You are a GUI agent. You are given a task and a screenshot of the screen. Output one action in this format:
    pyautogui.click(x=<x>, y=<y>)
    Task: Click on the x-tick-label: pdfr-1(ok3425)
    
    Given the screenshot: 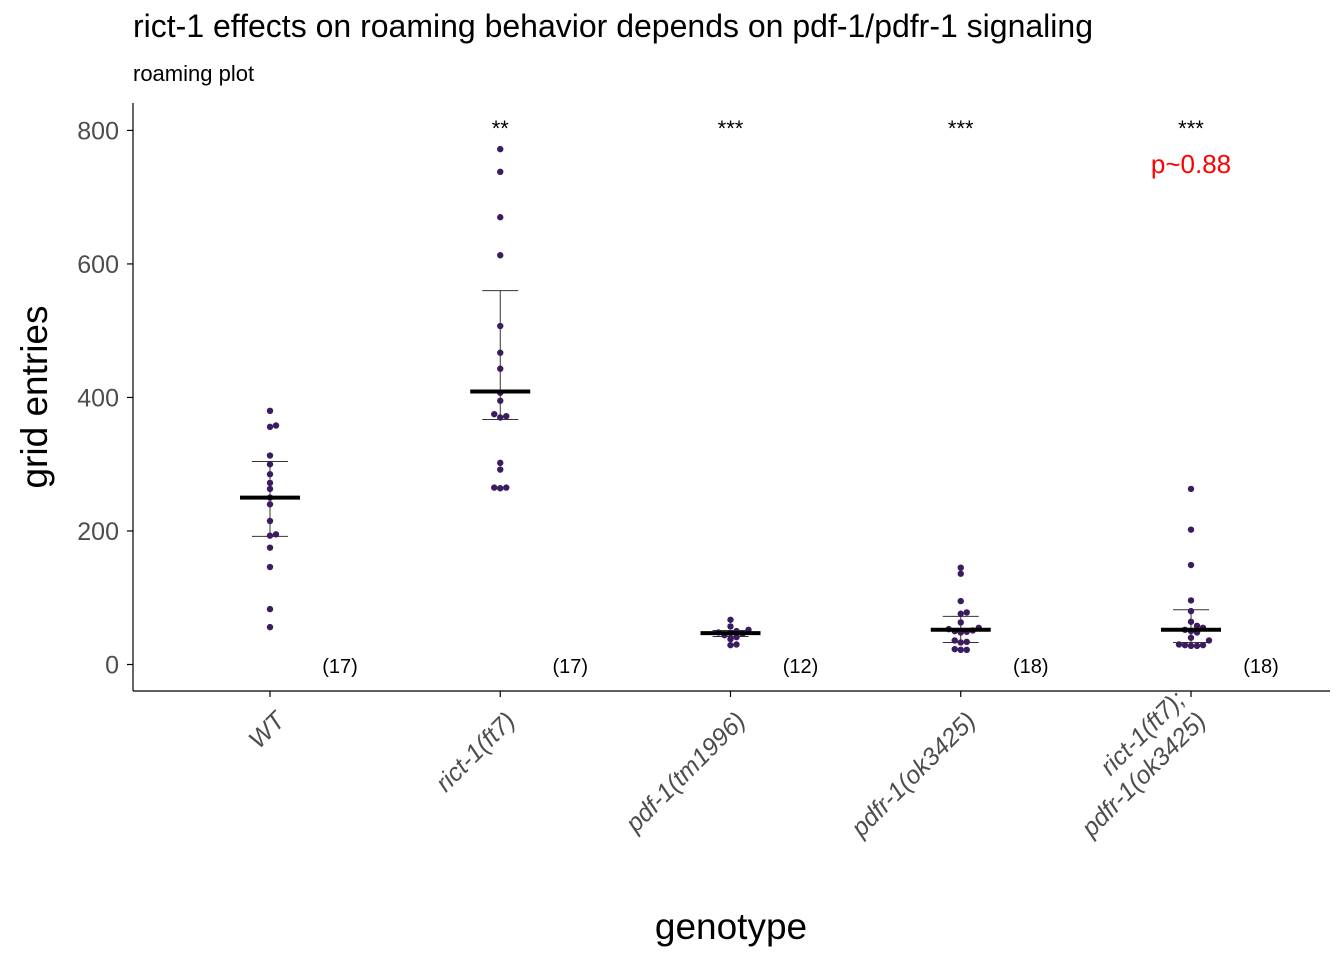 What is the action you would take?
    pyautogui.click(x=913, y=775)
    